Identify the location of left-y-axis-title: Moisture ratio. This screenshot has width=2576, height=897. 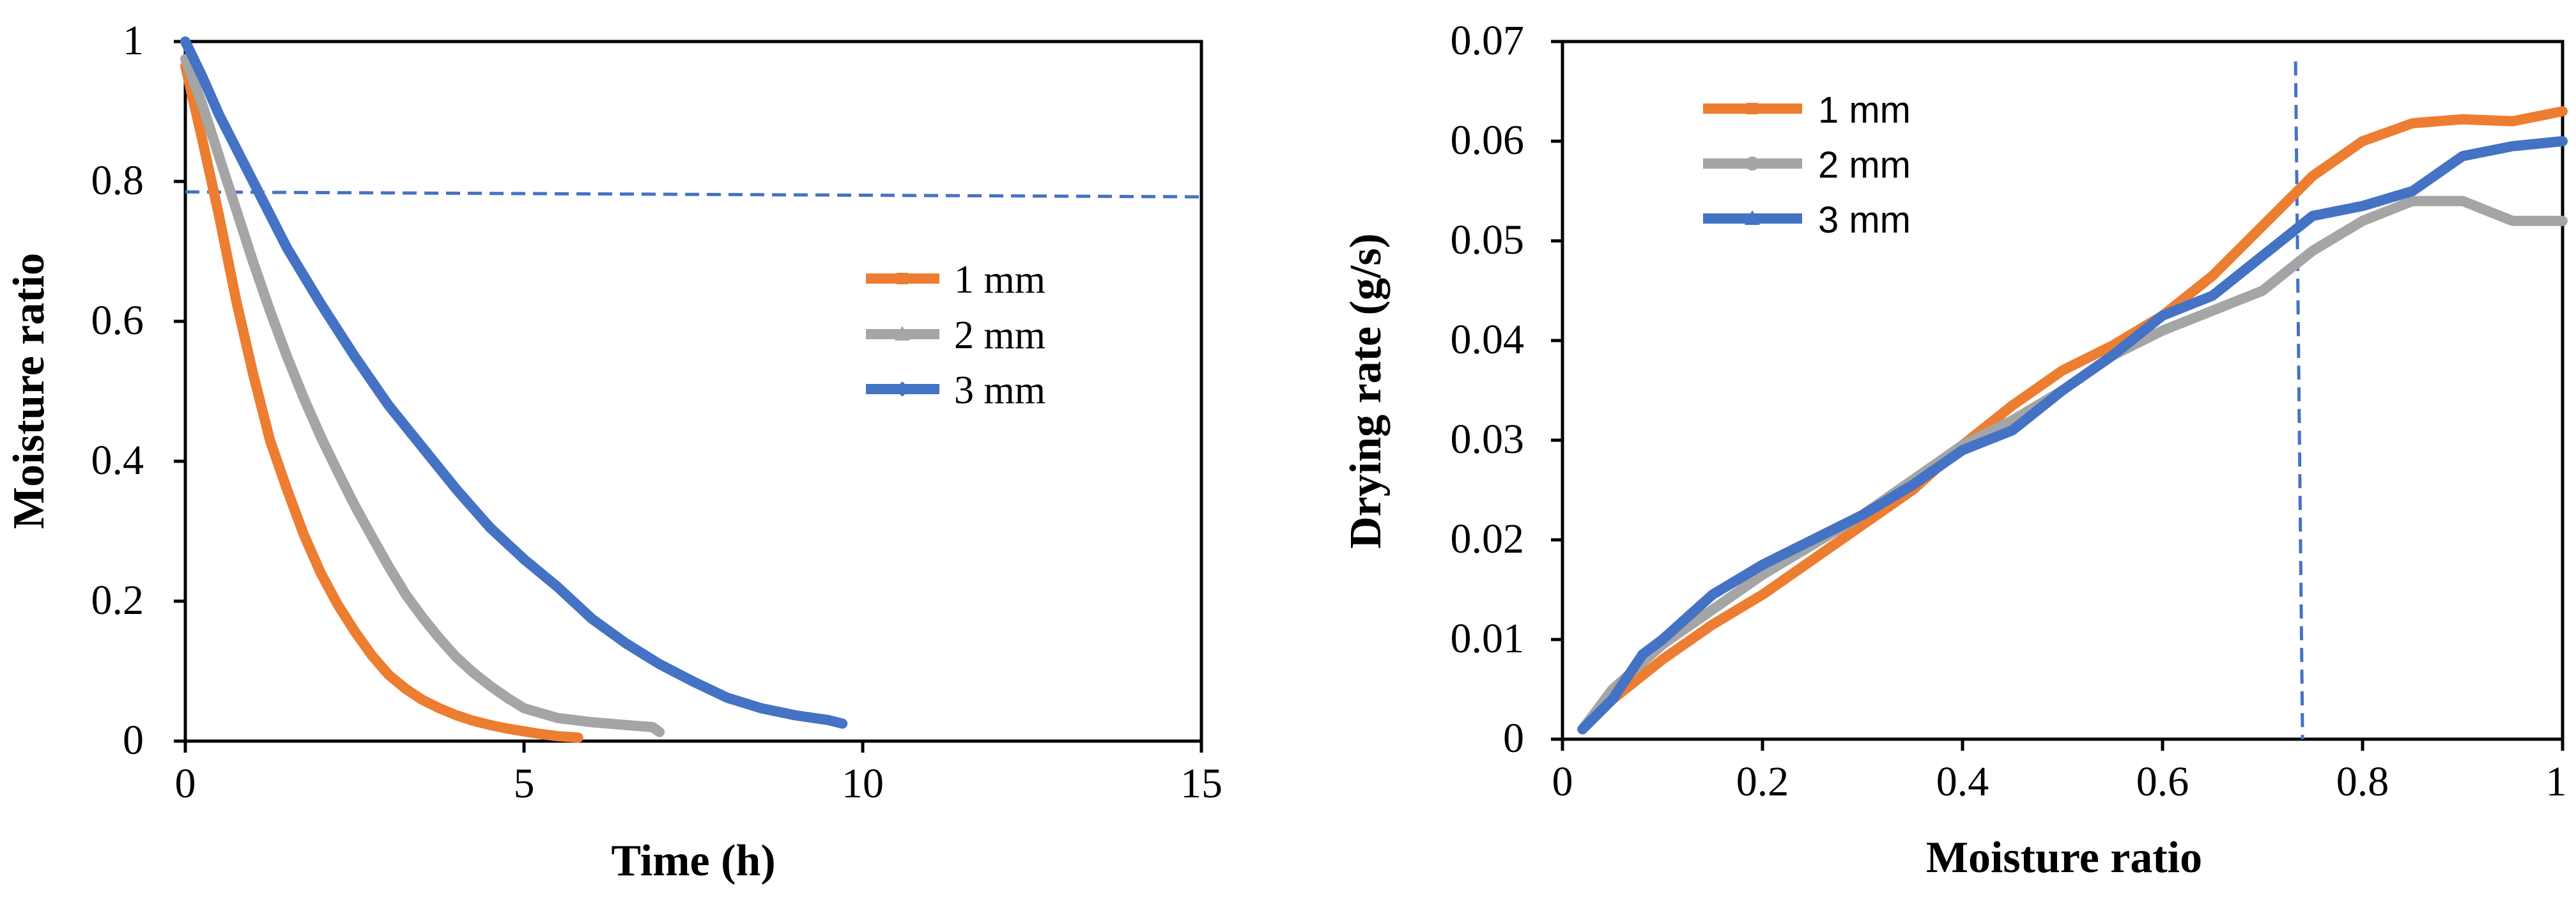
(29, 391).